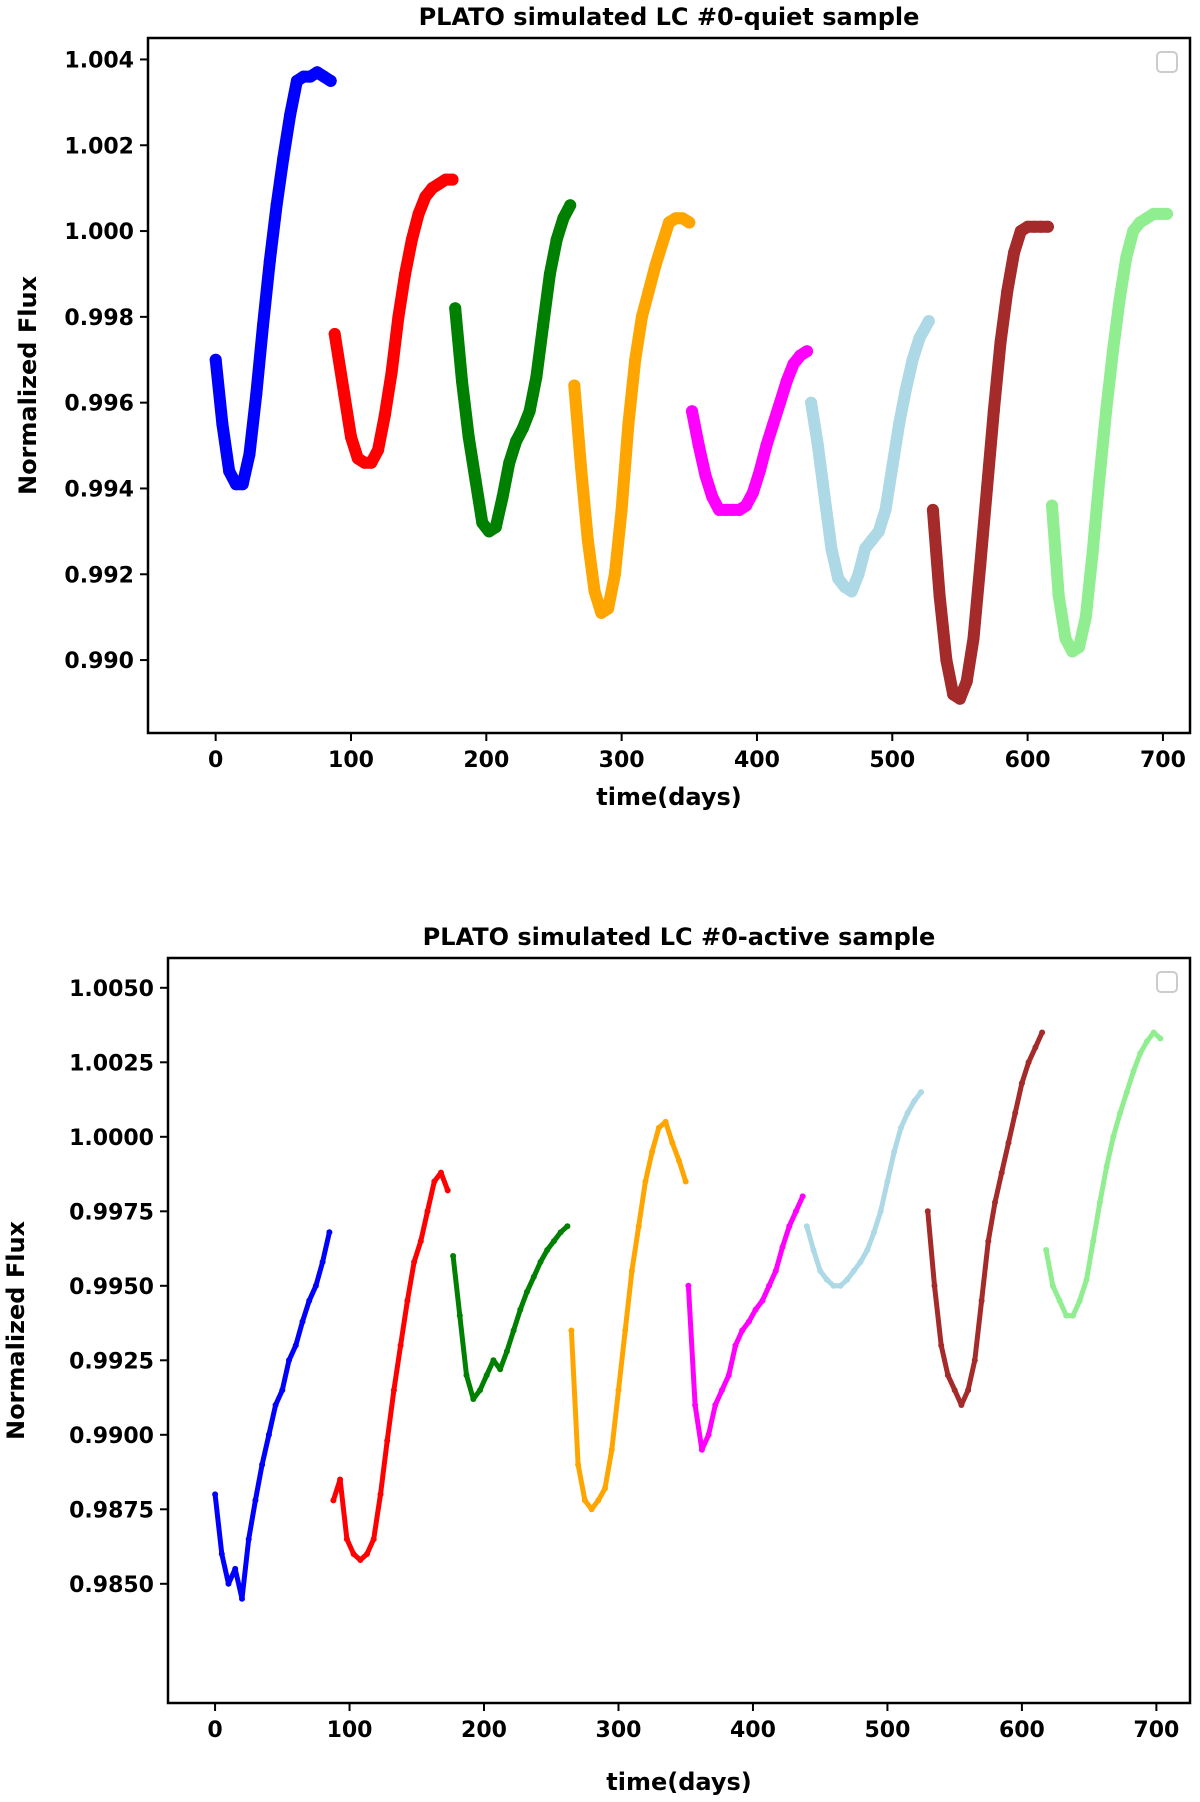 The image size is (1200, 1802). I want to click on series-line-q3, so click(510, 1312).